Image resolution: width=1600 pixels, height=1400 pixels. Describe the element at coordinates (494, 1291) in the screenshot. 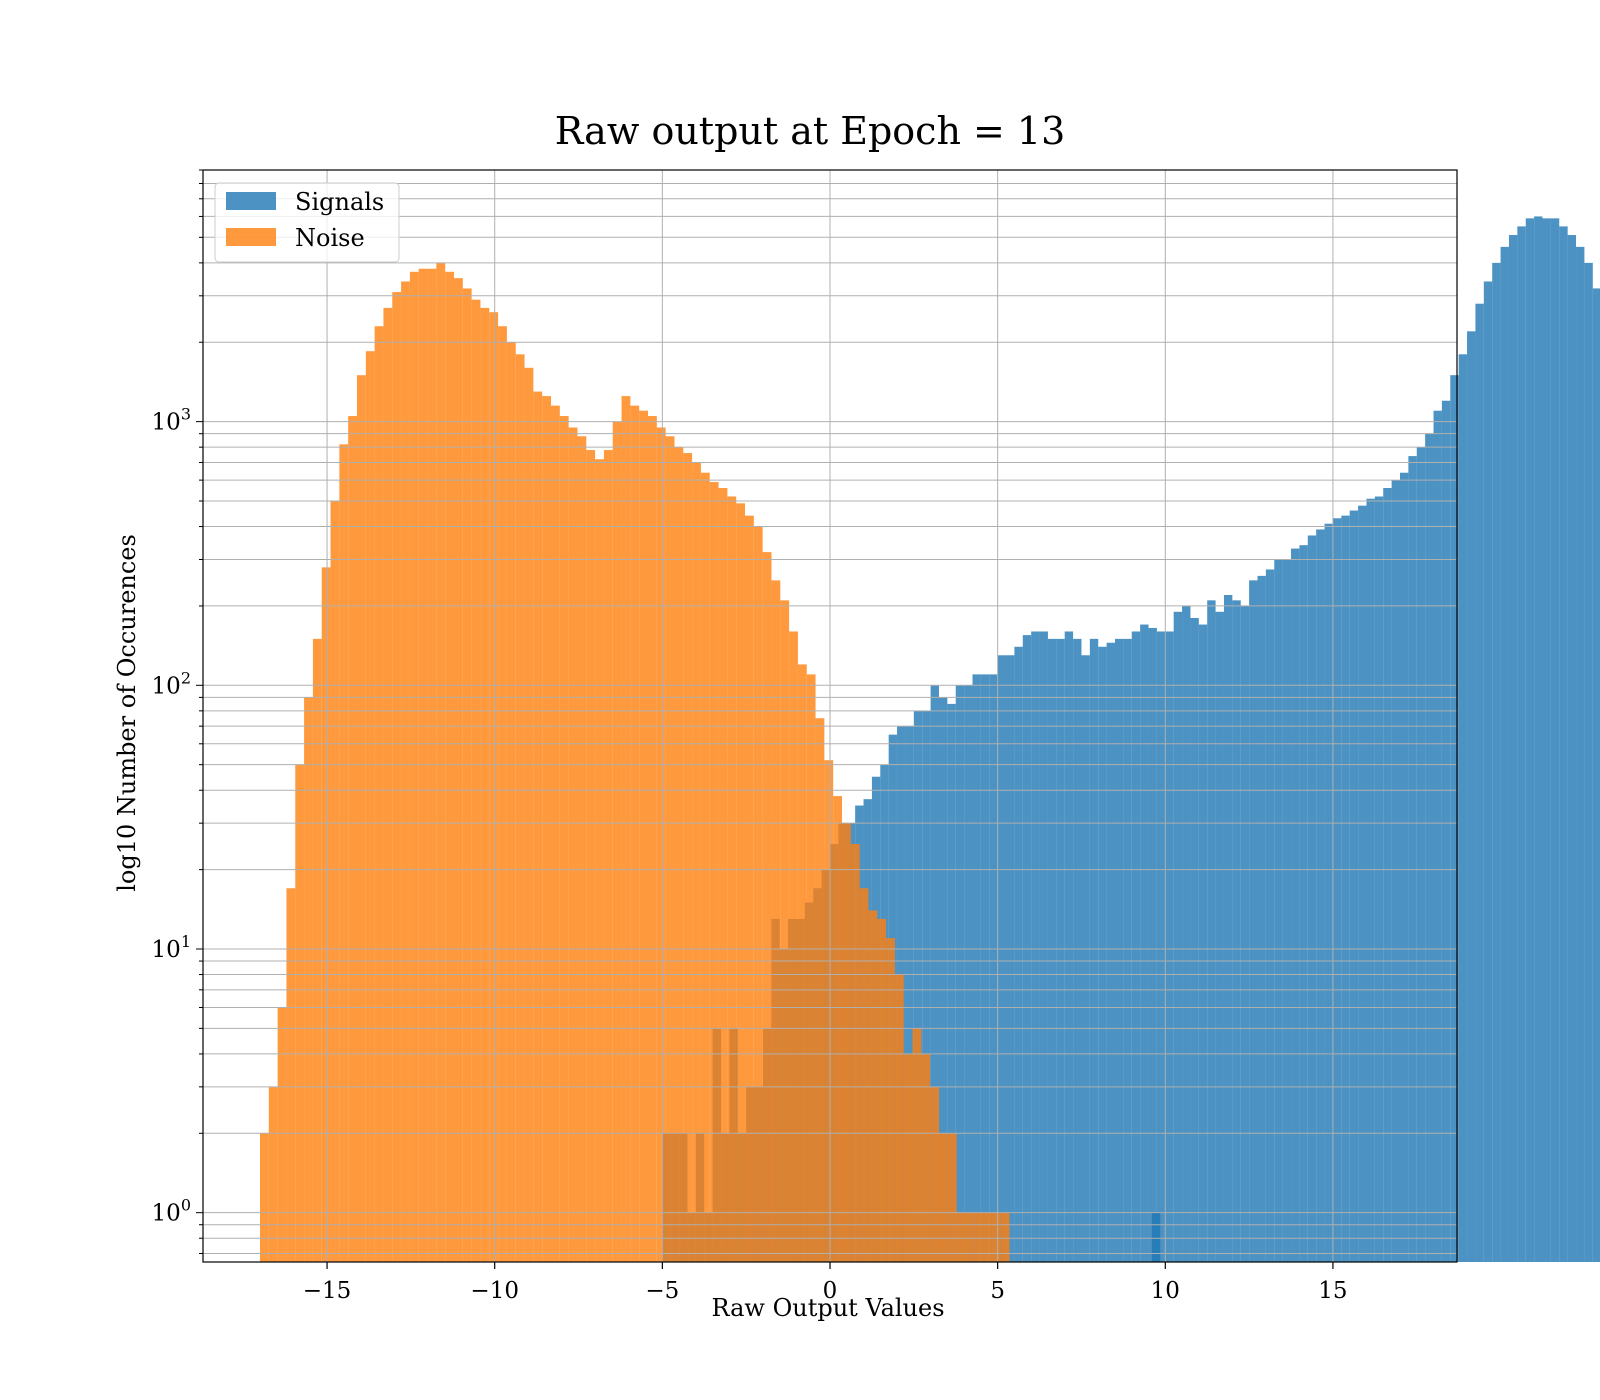

I see `x-tick-label: −10` at that location.